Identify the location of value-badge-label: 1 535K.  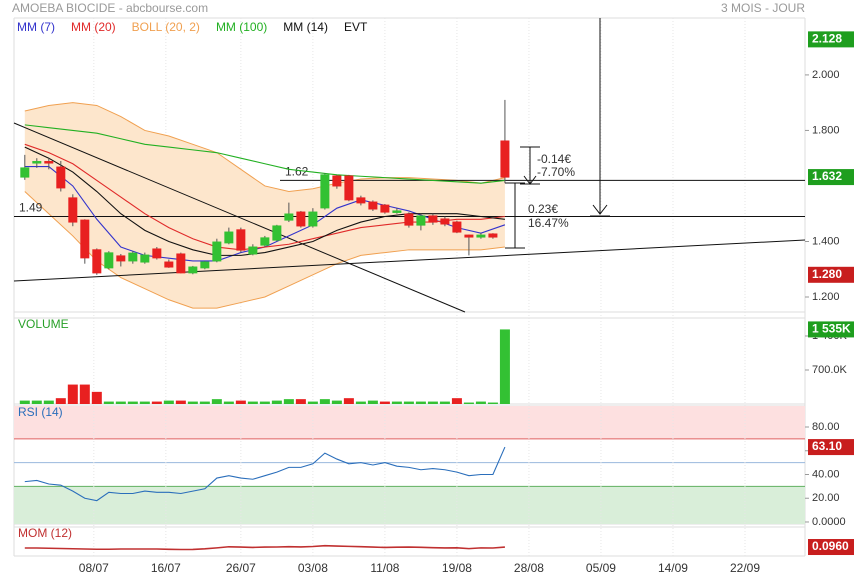
(831, 329).